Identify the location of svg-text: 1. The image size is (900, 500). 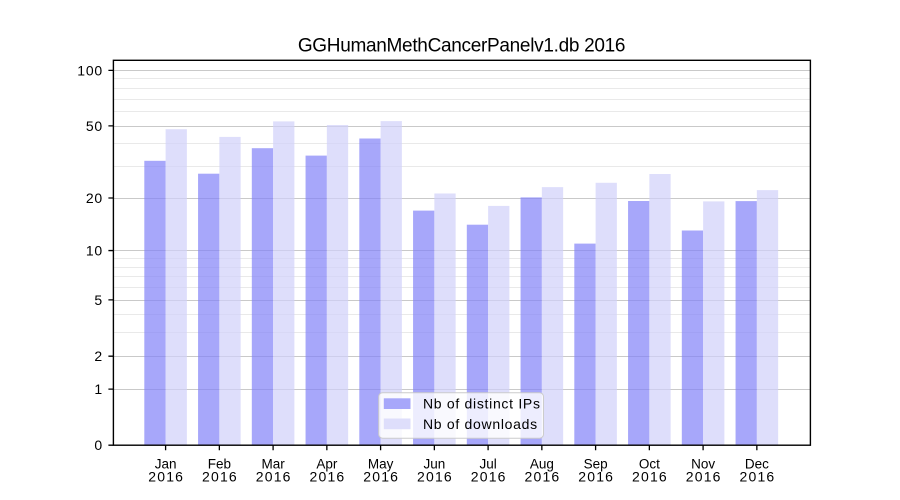
(98, 389).